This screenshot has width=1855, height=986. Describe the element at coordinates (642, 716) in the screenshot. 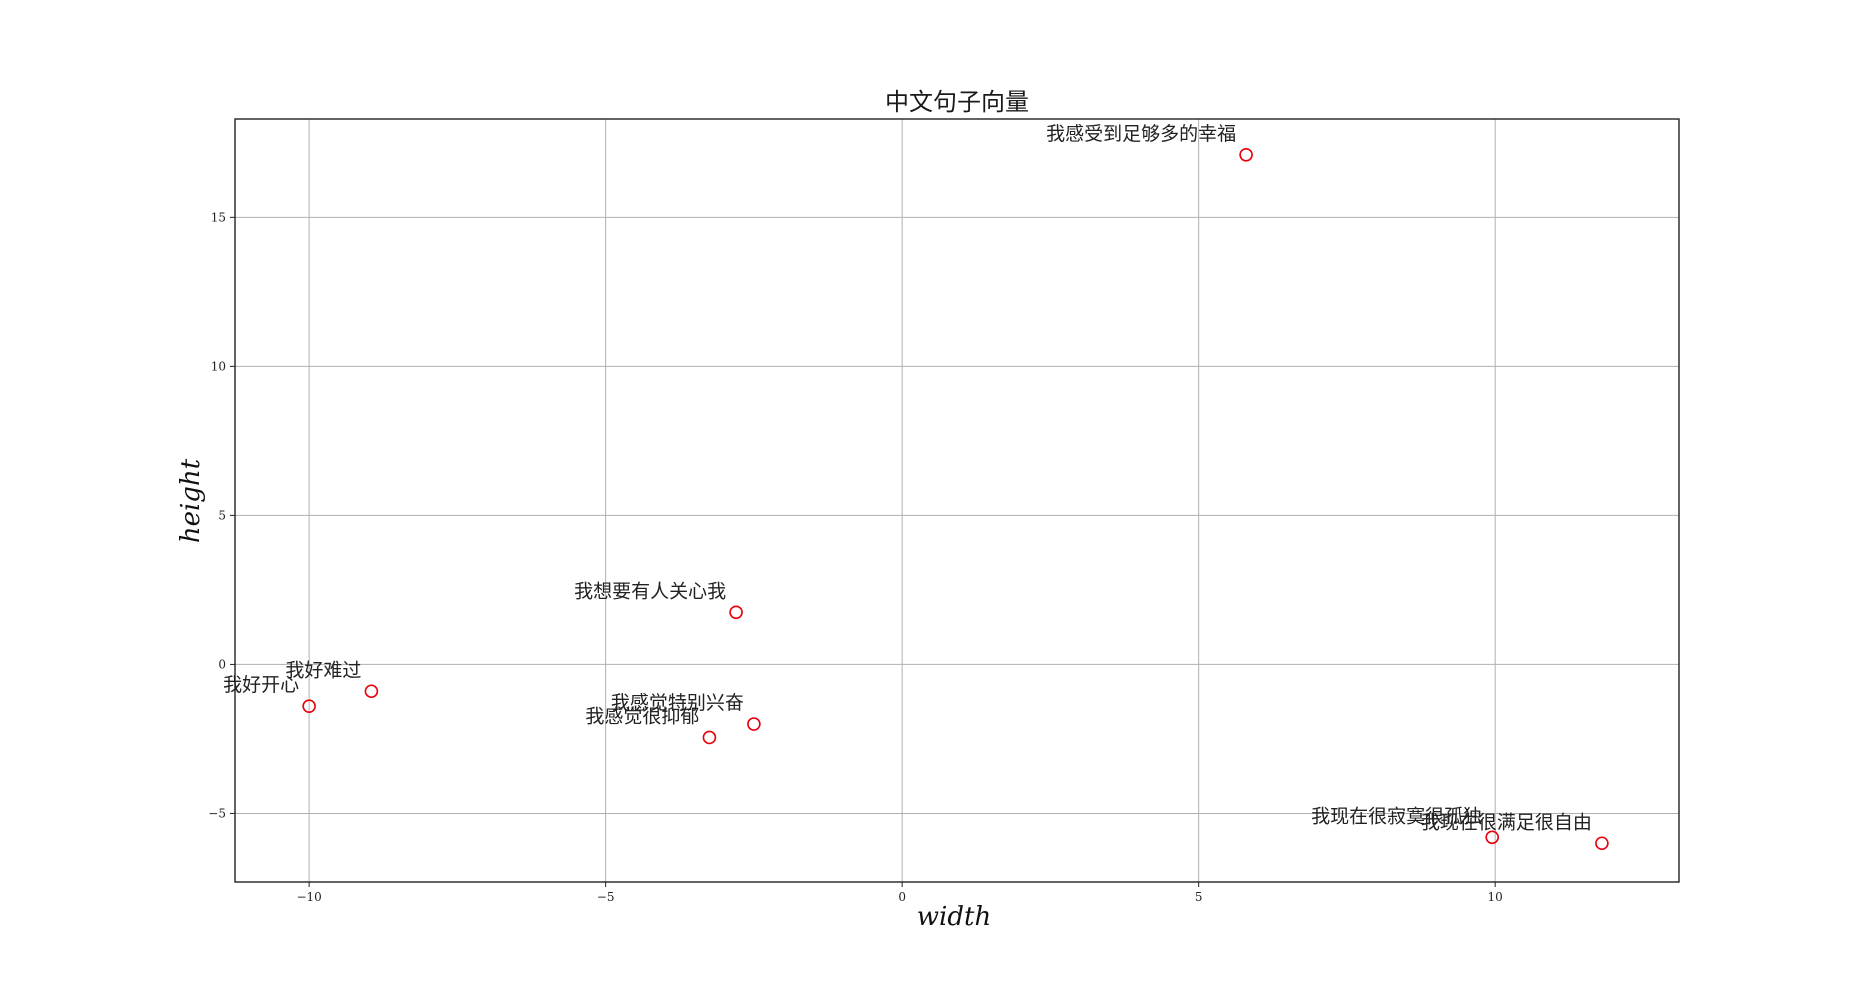

I see `data-point-label: 我感觉很抑郁` at that location.